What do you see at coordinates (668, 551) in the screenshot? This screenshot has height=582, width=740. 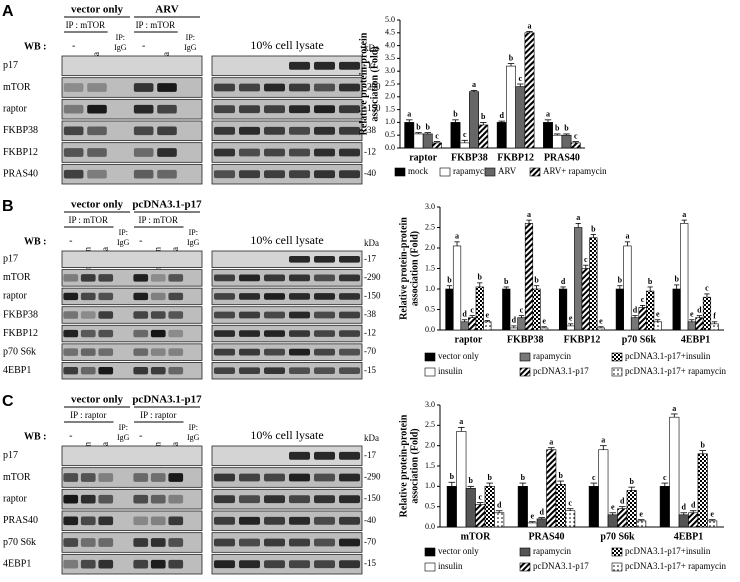 I see `legend-label: pcDNA3.1-p17+insulin` at bounding box center [668, 551].